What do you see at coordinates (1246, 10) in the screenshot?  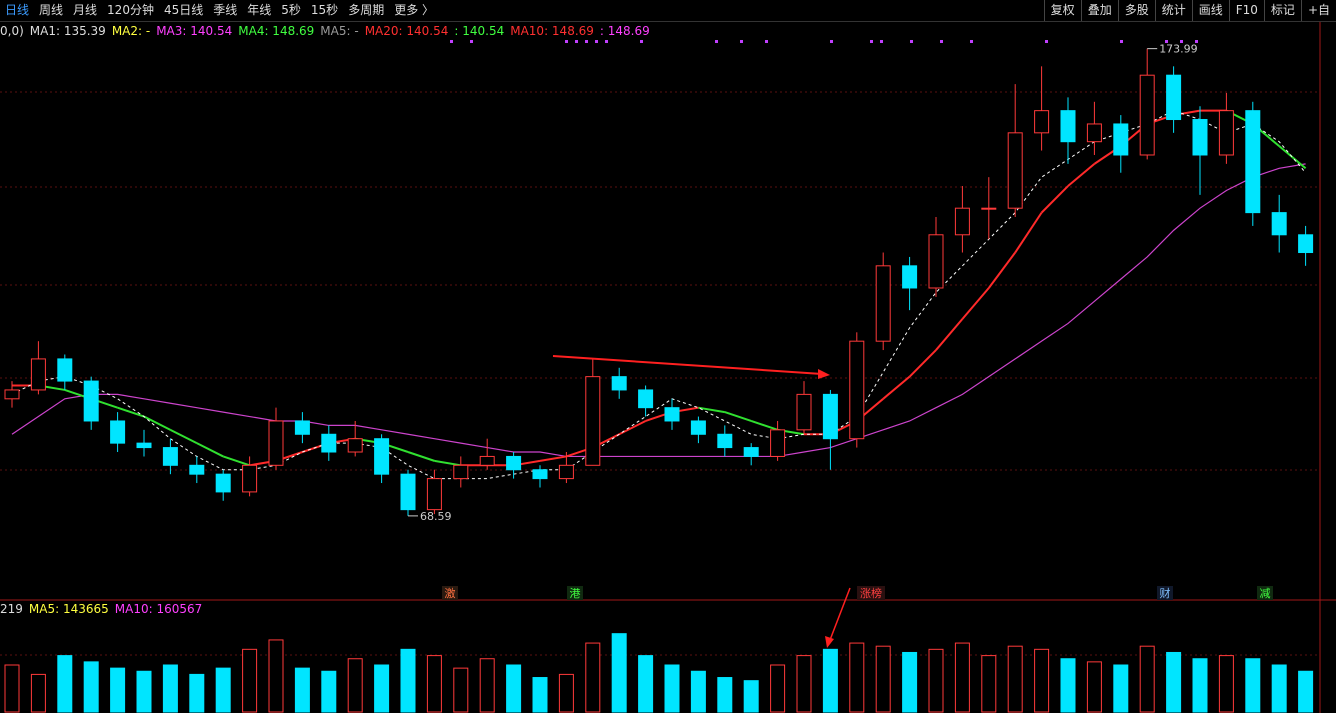 I see `tool-button: F10` at bounding box center [1246, 10].